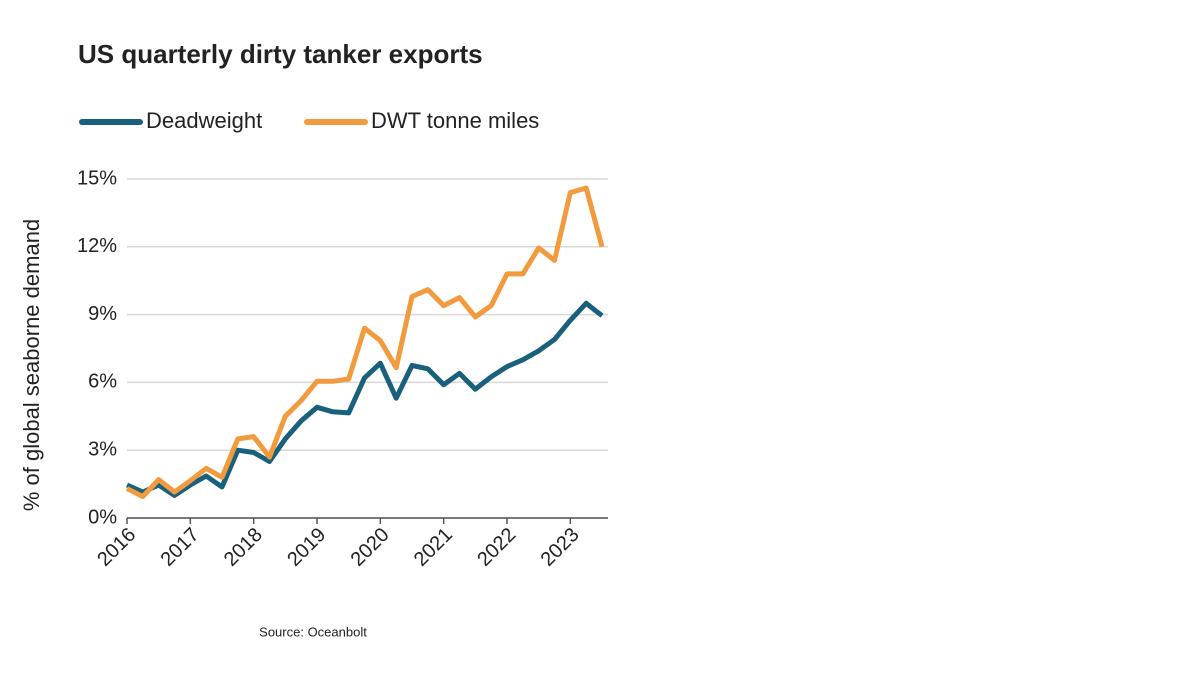  What do you see at coordinates (116, 547) in the screenshot?
I see `x-tick-label: 2016` at bounding box center [116, 547].